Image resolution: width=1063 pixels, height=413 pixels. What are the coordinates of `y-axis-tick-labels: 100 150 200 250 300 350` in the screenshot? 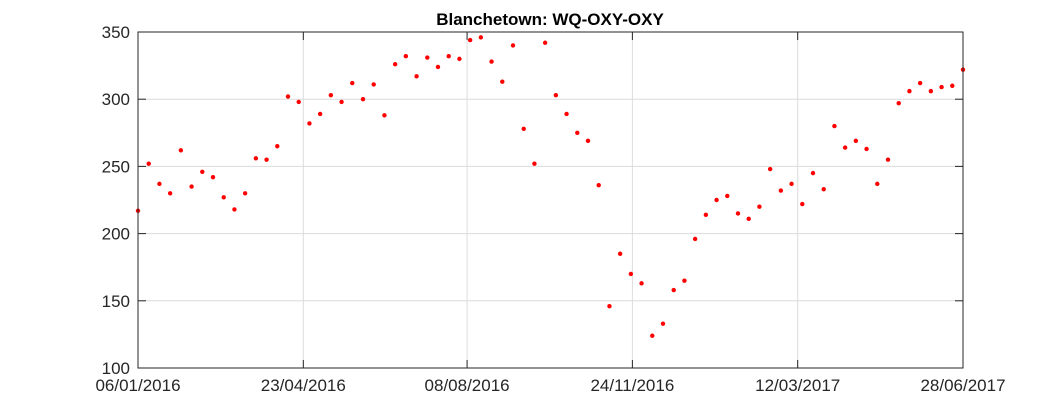 It's located at (116, 200).